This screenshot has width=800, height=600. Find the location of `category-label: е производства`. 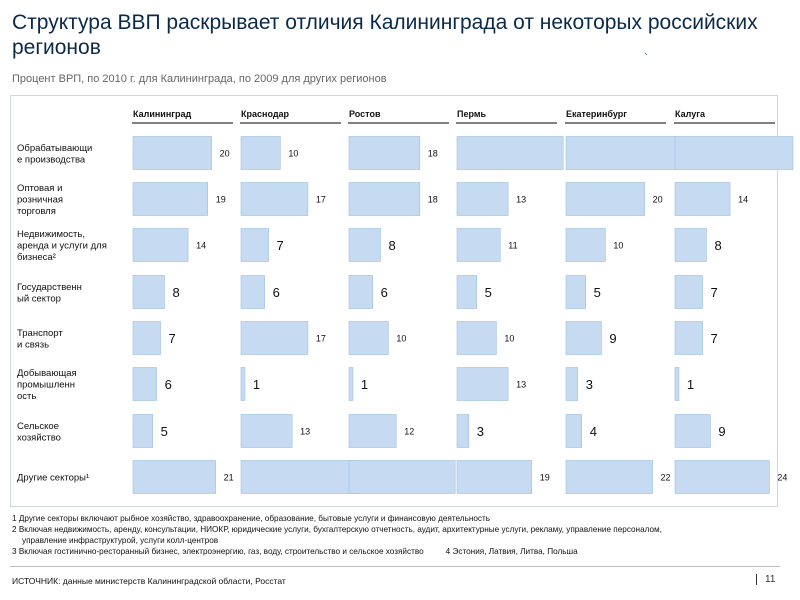

category-label: е производства is located at coordinates (51, 159).